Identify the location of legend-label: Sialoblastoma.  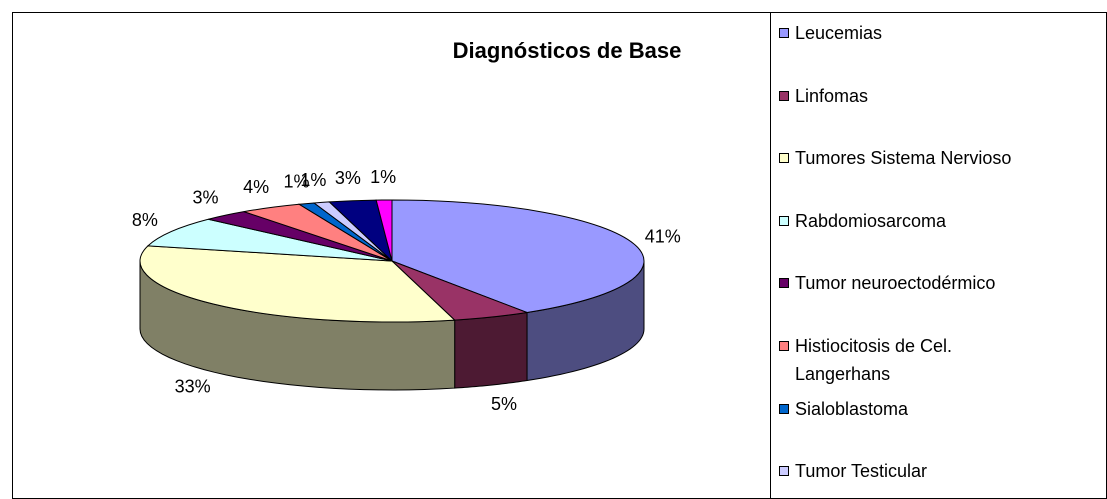
(852, 408).